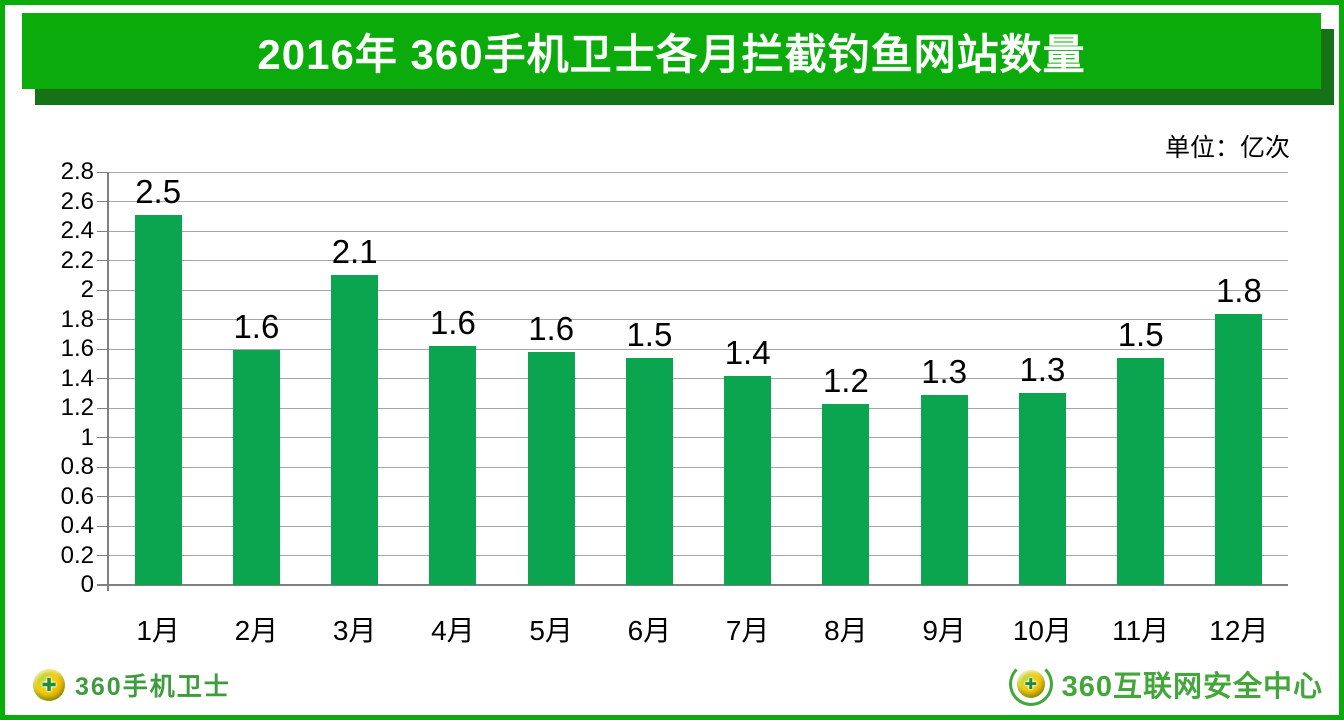 The height and width of the screenshot is (720, 1344). Describe the element at coordinates (747, 630) in the screenshot. I see `x-tick-label: 7月` at that location.